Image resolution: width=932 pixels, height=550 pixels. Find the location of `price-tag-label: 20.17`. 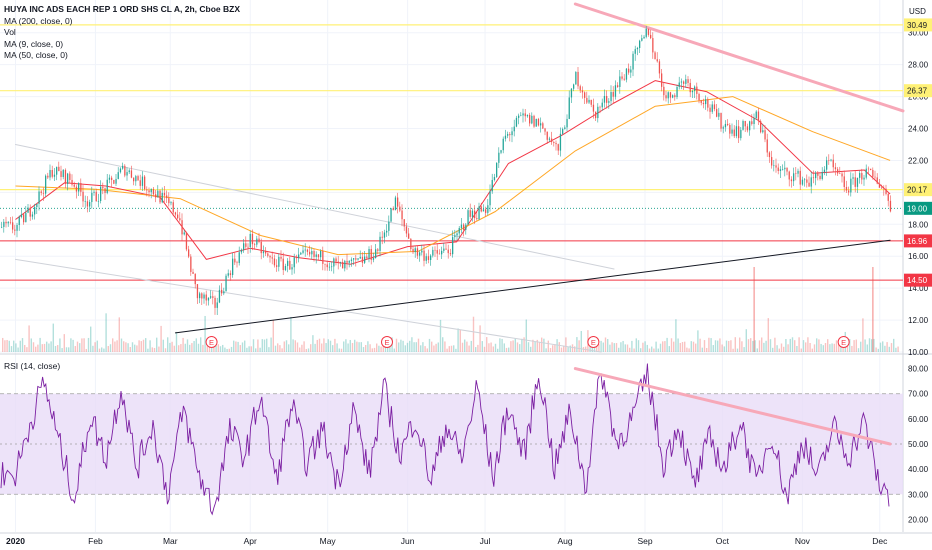

price-tag-label: 20.17 is located at coordinates (917, 190).